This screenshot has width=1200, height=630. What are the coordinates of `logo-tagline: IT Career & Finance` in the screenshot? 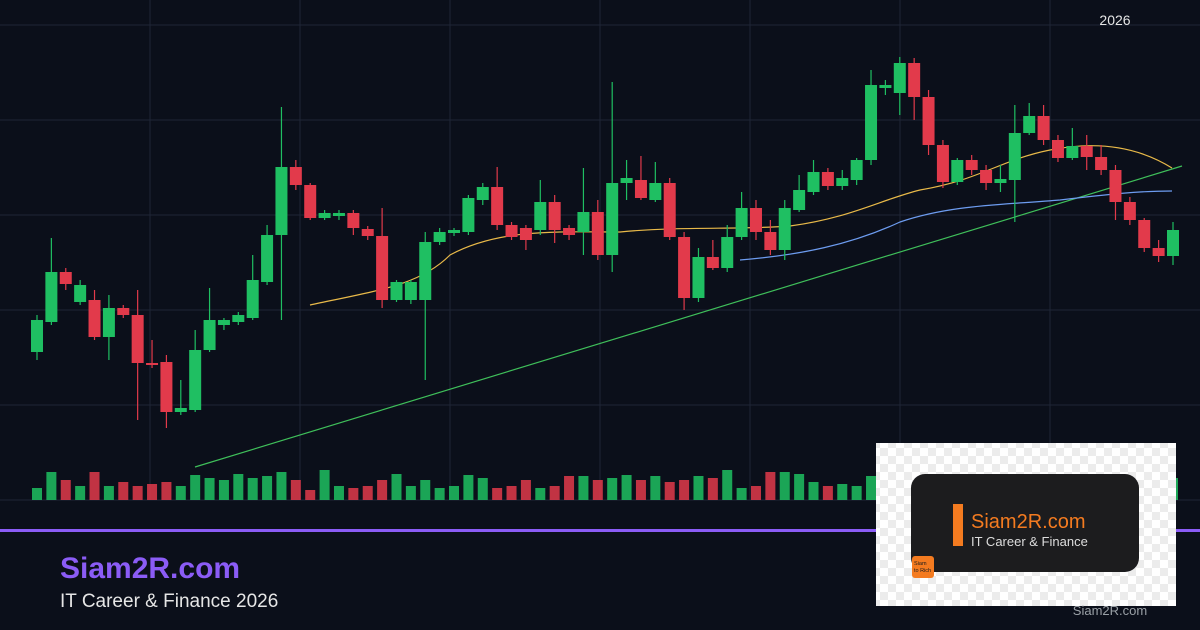 It's located at (1029, 541).